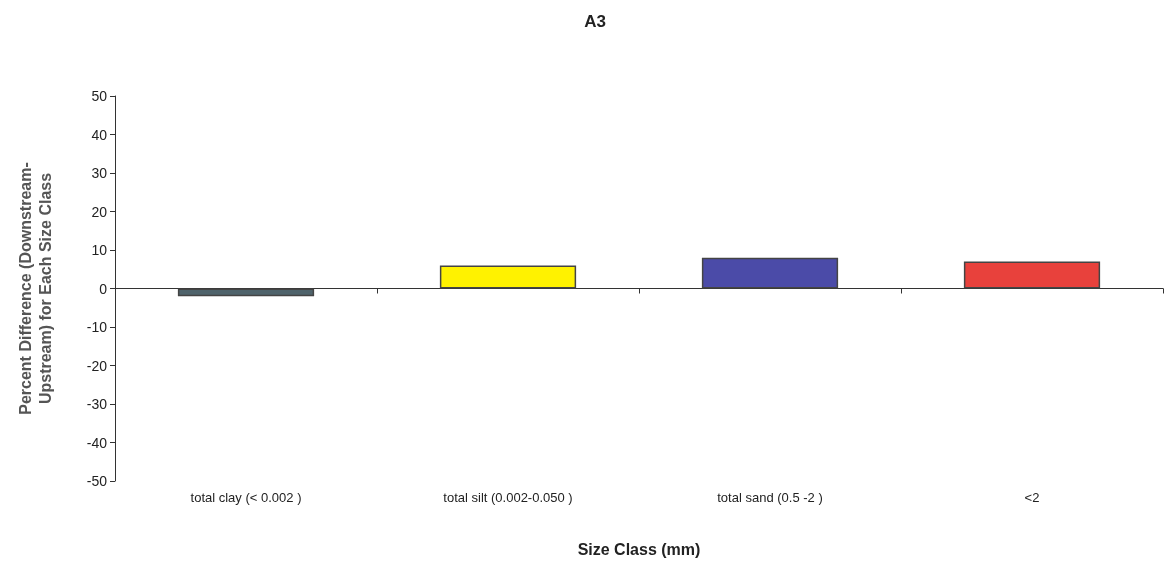 The height and width of the screenshot is (569, 1173). I want to click on x-tick-label: total silt (0.002-0.050 ), so click(508, 497).